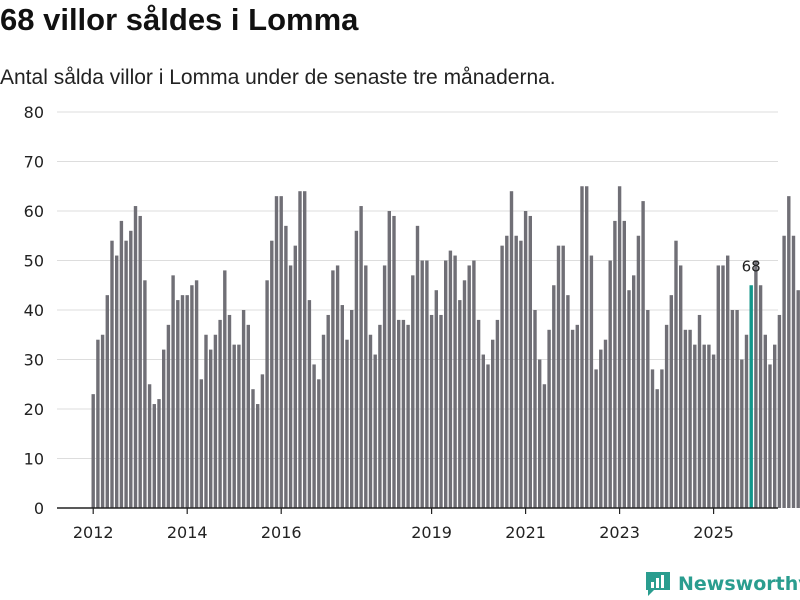  Describe the element at coordinates (93, 532) in the screenshot. I see `x-tick-label-2012: 2012` at that location.